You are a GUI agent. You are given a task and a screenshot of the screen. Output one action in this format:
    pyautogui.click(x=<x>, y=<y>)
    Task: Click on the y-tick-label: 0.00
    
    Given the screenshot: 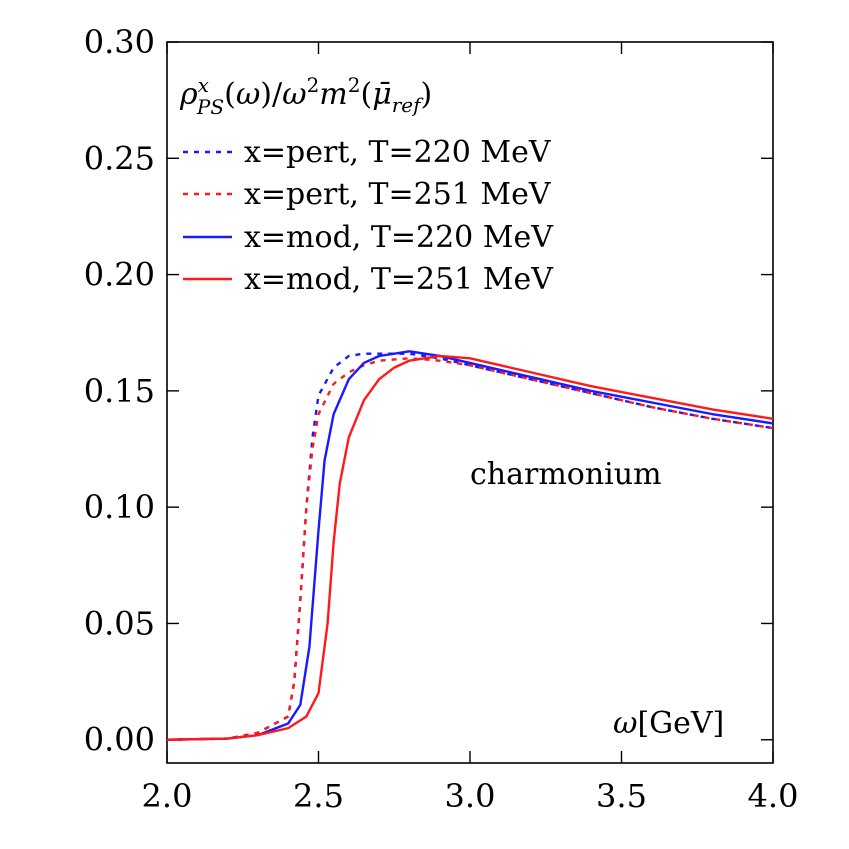 What is the action you would take?
    pyautogui.click(x=119, y=740)
    